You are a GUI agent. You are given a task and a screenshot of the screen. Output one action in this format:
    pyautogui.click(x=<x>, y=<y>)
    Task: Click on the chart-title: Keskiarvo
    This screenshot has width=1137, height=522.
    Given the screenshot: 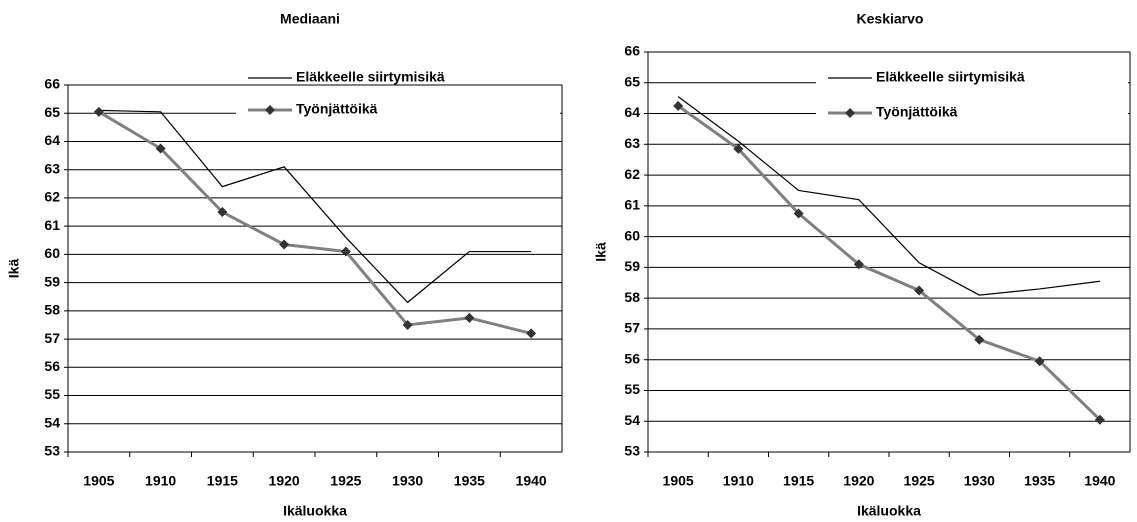 What is the action you would take?
    pyautogui.click(x=890, y=19)
    